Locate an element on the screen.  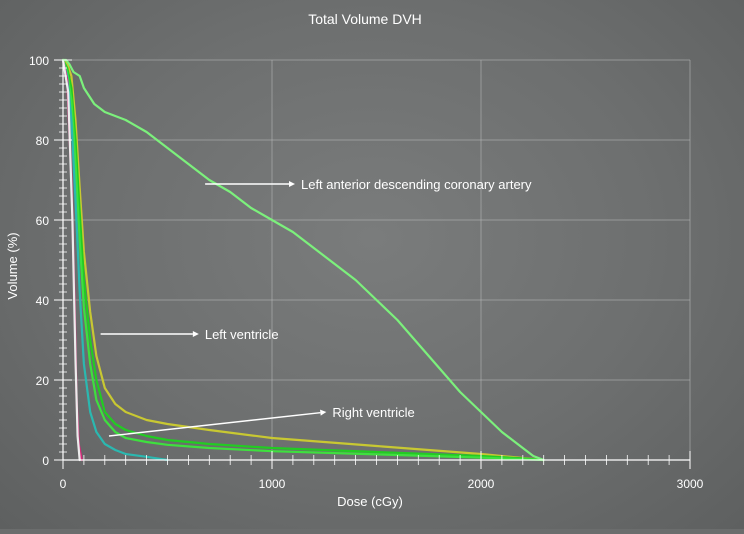
y-tick-label: 20 is located at coordinates (43, 381).